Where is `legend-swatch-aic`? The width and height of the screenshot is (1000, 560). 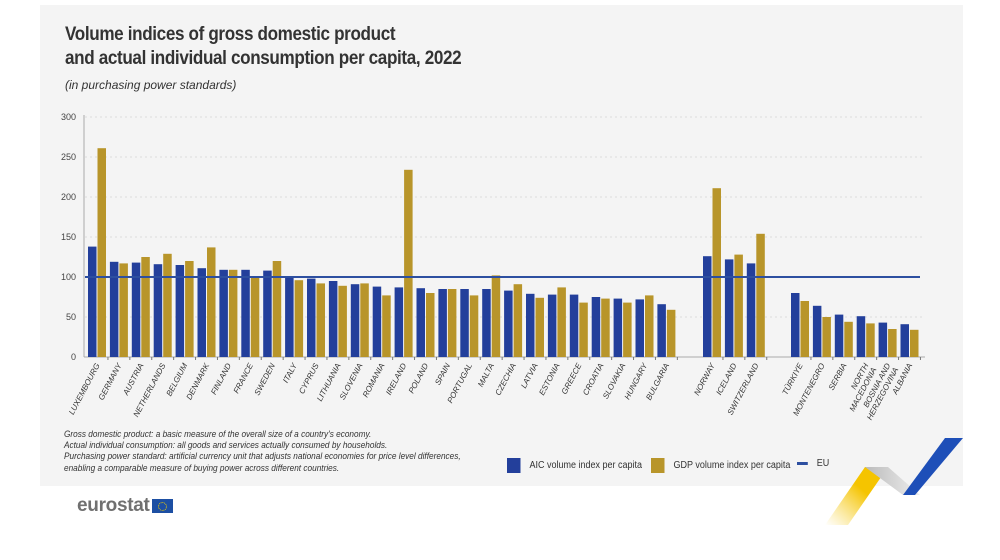
legend-swatch-aic is located at coordinates (514, 465).